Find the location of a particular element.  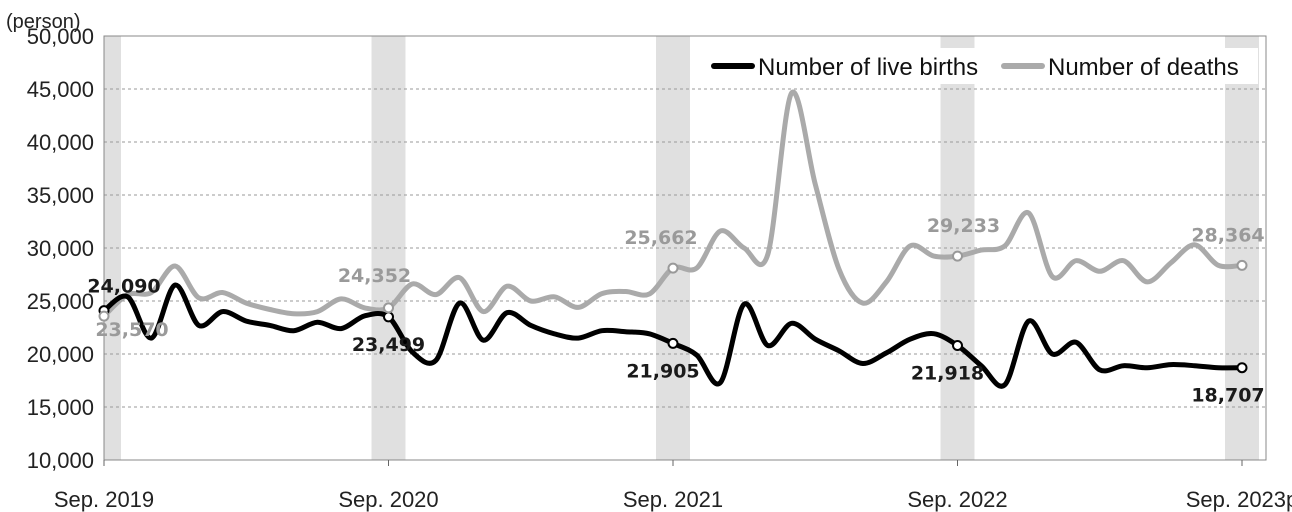

legend-background is located at coordinates (982, 66).